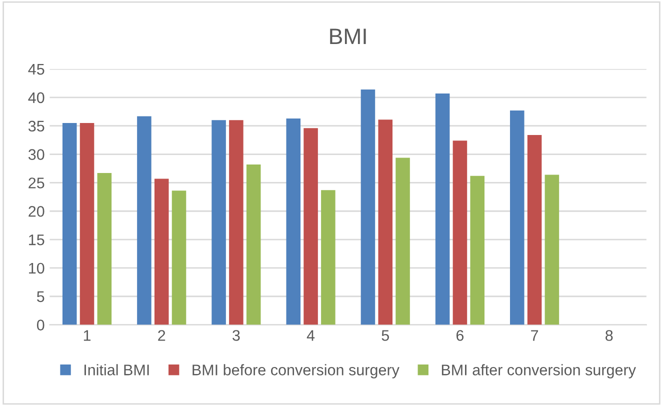 This screenshot has width=663, height=406. I want to click on y-tick-label: 20, so click(36, 211).